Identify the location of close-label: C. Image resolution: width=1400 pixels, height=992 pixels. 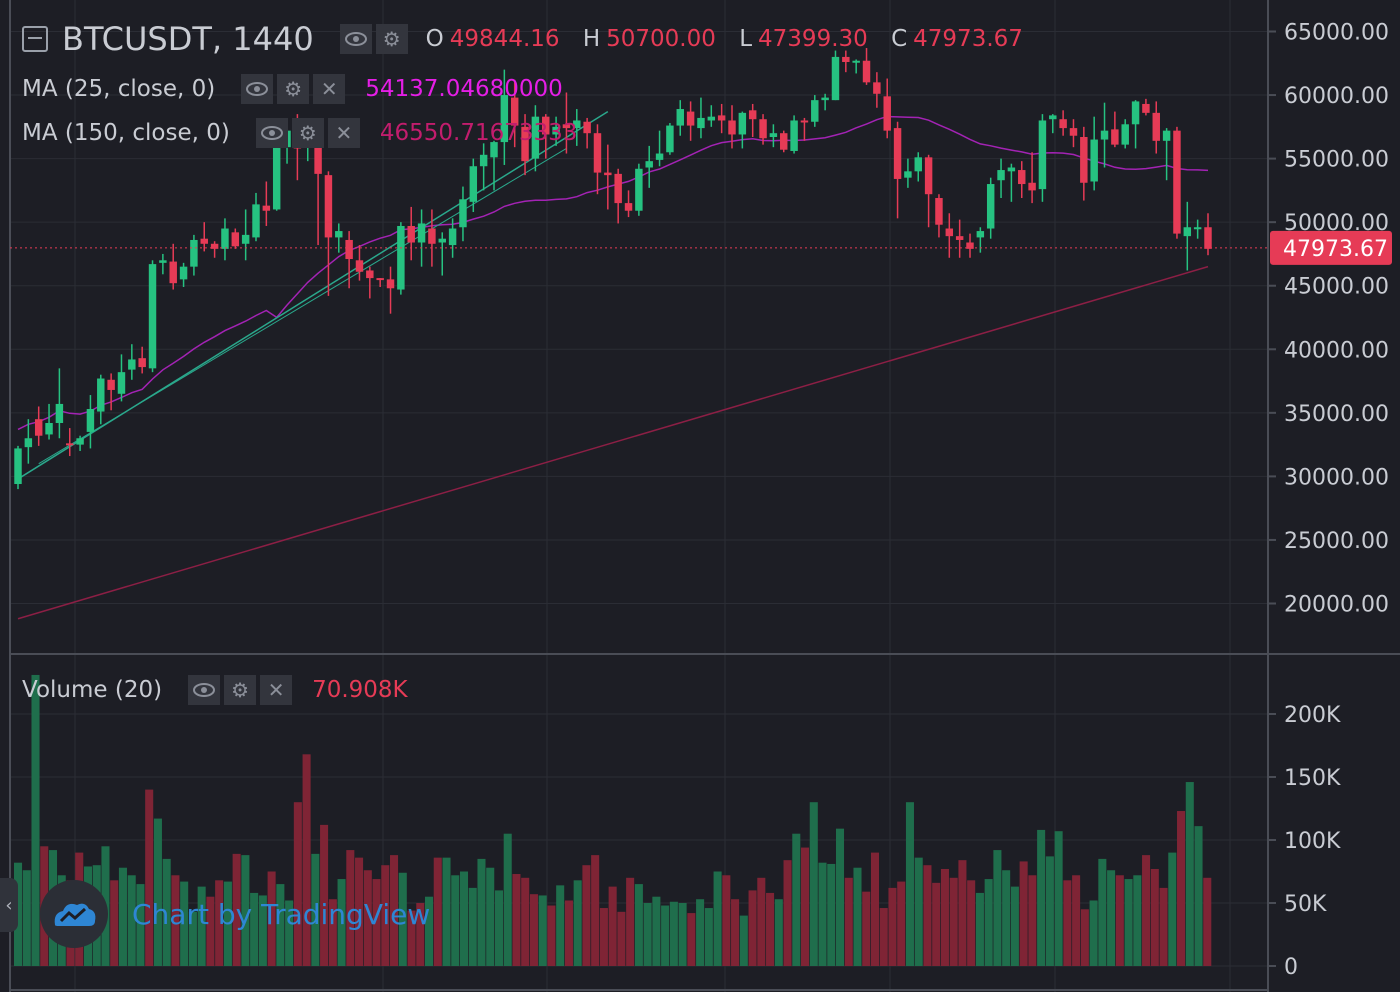
(899, 39).